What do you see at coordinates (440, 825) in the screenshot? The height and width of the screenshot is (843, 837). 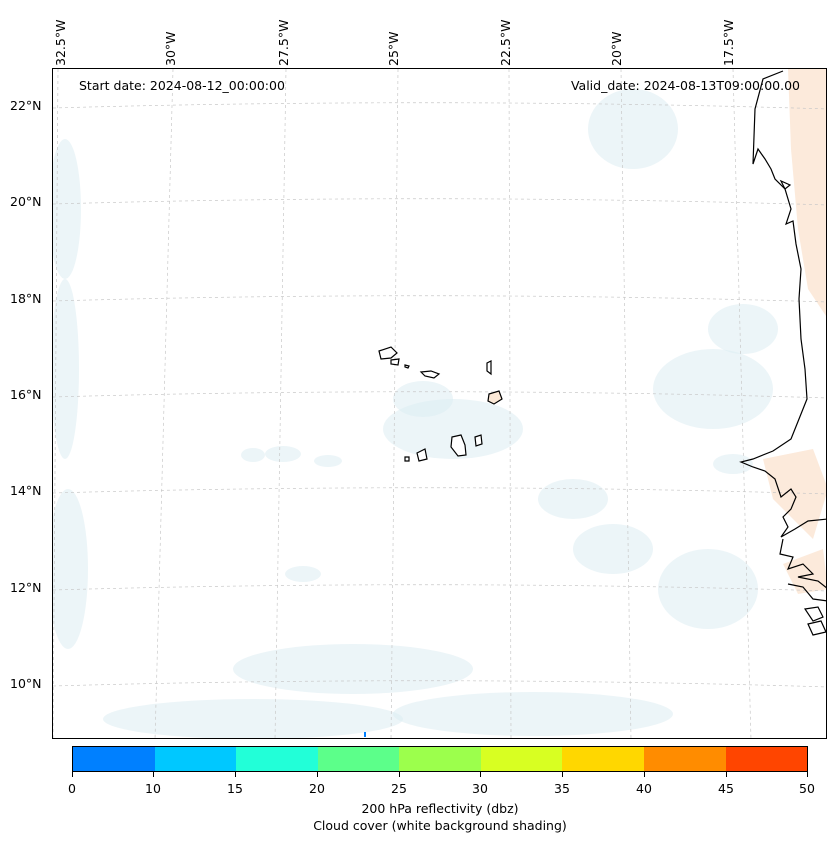 I see `colorbar-sublabel: Cloud cover (white background shading)` at bounding box center [440, 825].